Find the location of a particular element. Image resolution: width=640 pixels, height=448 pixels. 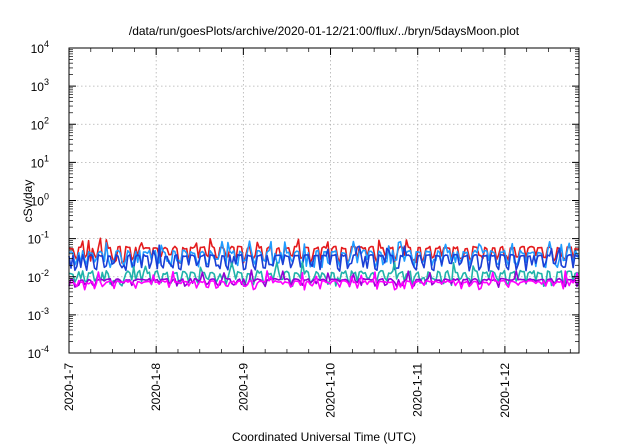

x-tick-label: 2020-1-9 is located at coordinates (243, 387).